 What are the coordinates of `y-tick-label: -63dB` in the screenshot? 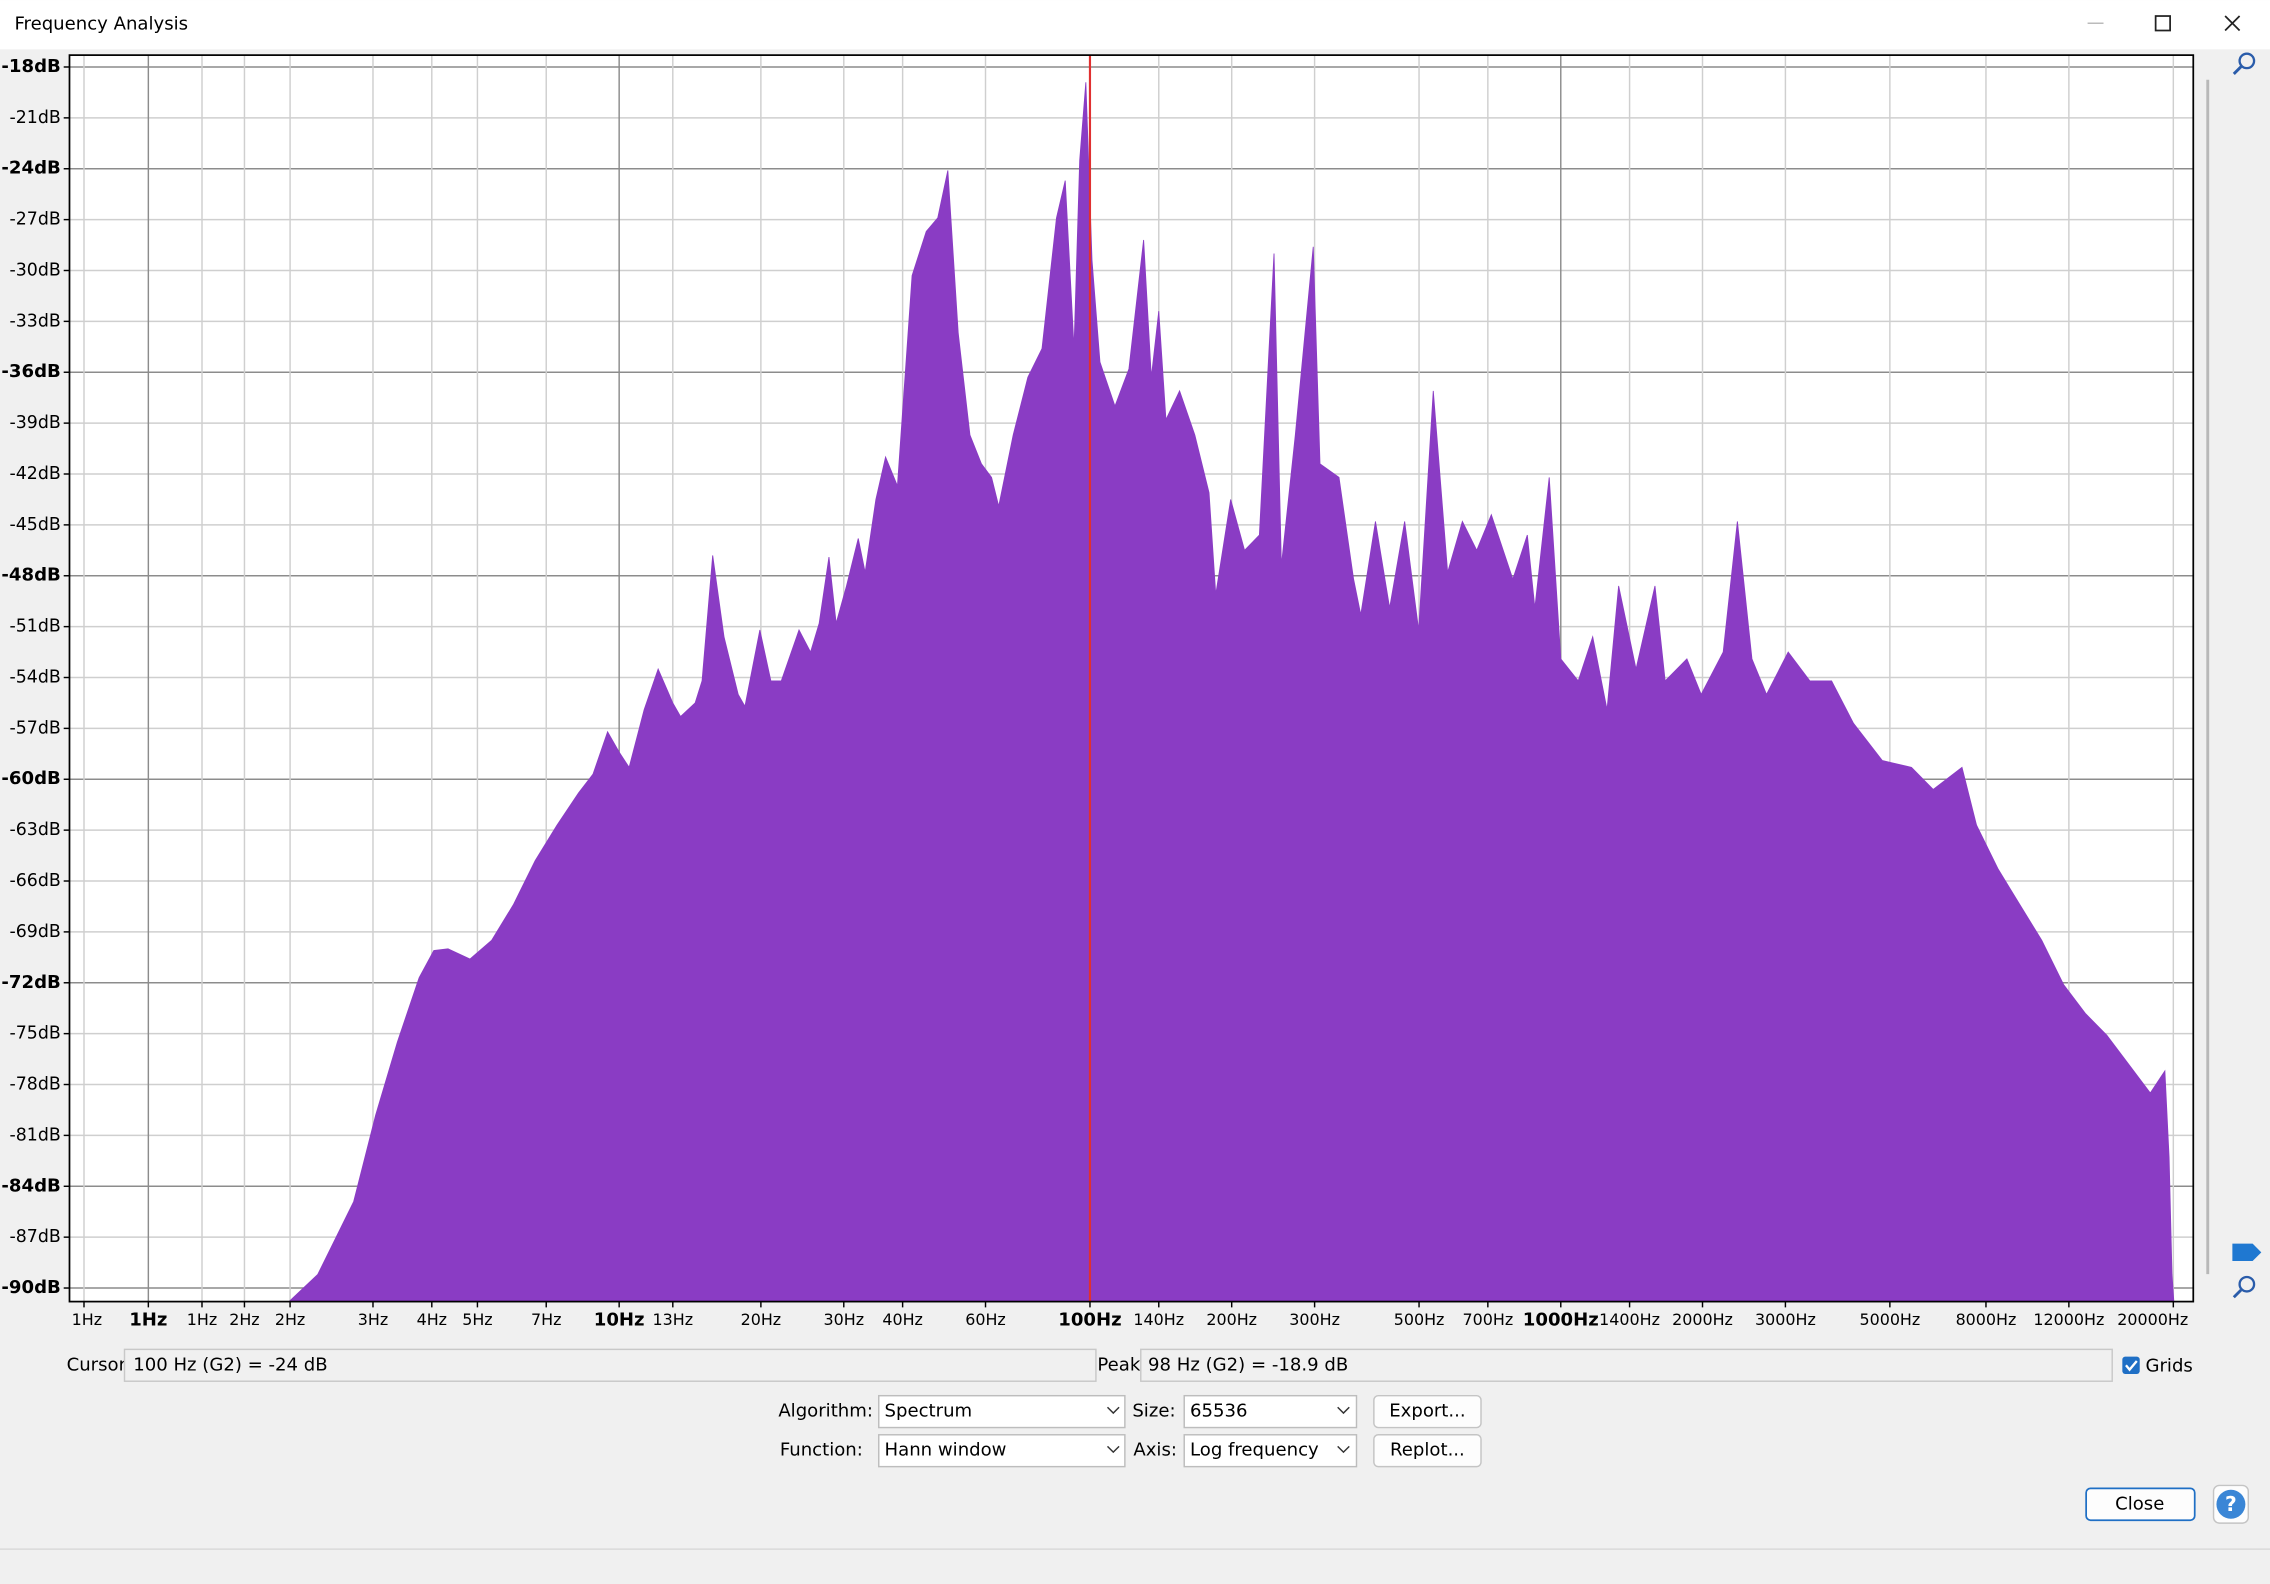 It's located at (35, 830).